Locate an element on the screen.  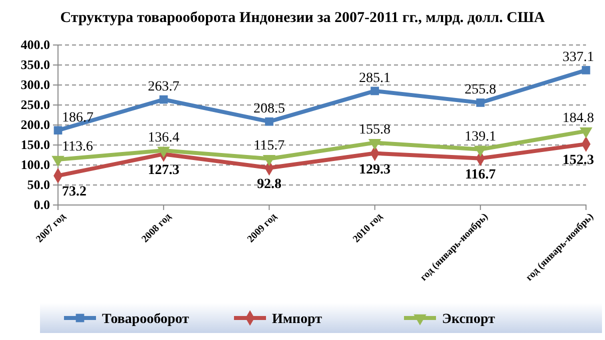
data-label: 127.3 is located at coordinates (164, 170).